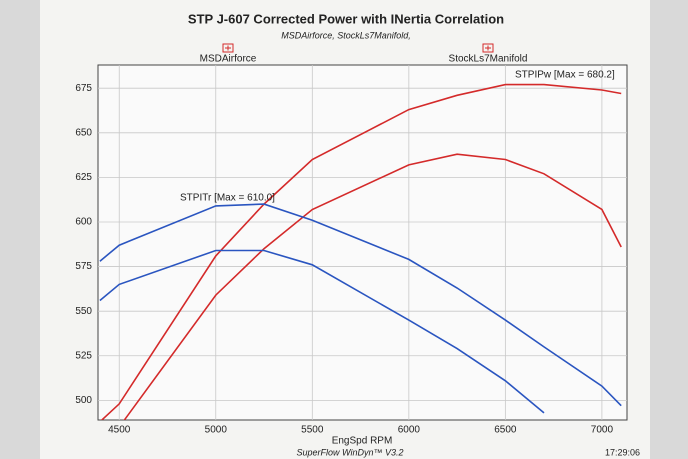  What do you see at coordinates (83, 177) in the screenshot?
I see `y-tick-label: 625` at bounding box center [83, 177].